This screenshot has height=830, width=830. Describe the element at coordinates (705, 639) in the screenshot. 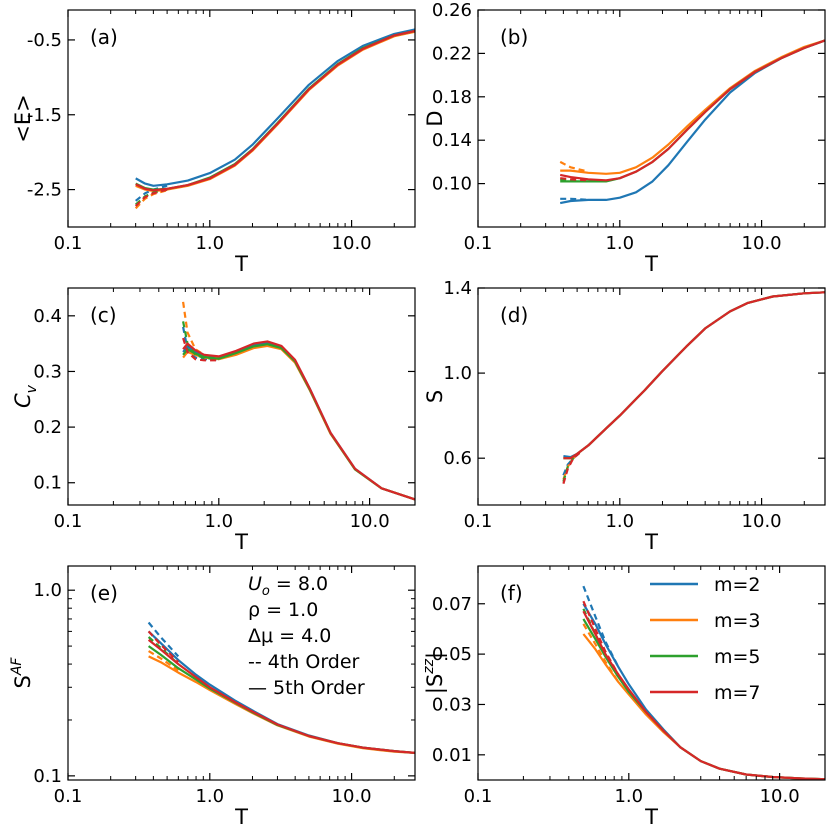

I see `legend: m=2 m=3 m=5 m=7` at that location.